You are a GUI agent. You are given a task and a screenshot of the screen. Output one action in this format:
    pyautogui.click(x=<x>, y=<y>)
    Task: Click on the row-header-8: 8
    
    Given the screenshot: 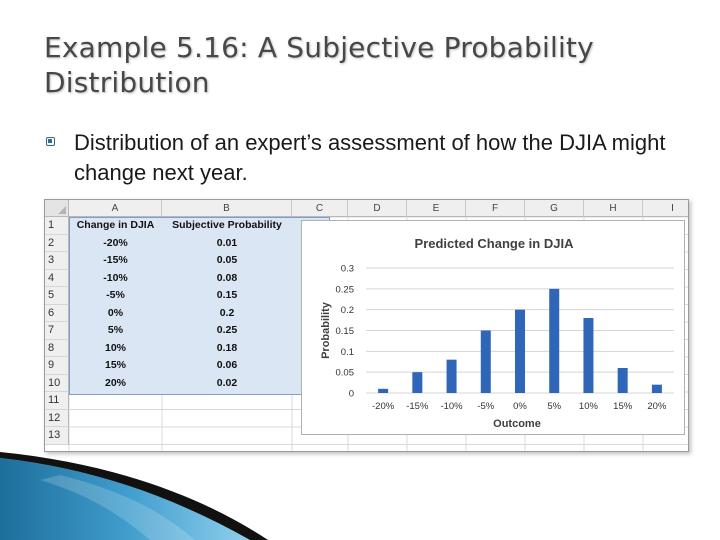 What is the action you would take?
    pyautogui.click(x=57, y=348)
    